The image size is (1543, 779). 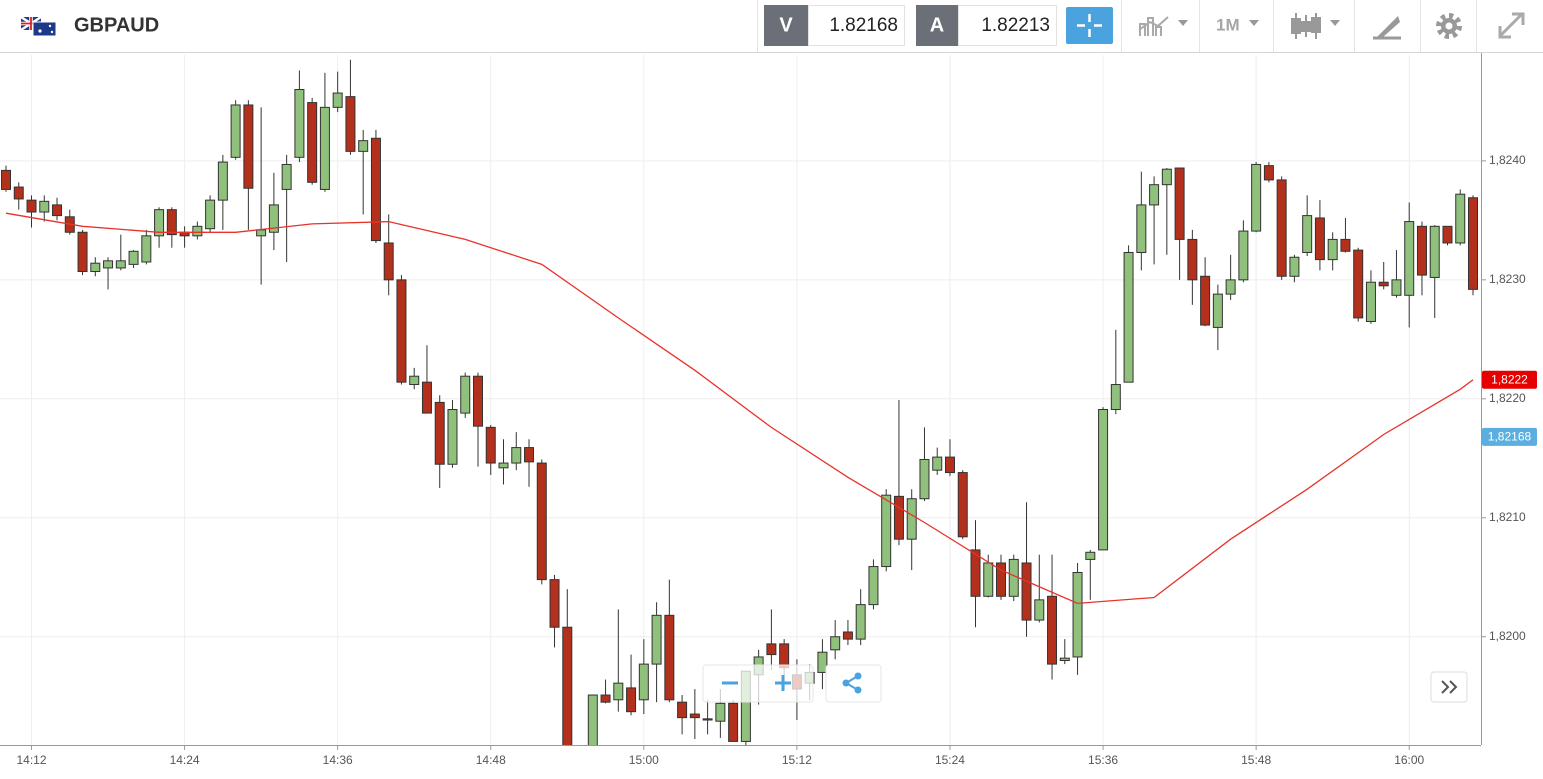 What do you see at coordinates (758, 683) in the screenshot?
I see `zoom-controls` at bounding box center [758, 683].